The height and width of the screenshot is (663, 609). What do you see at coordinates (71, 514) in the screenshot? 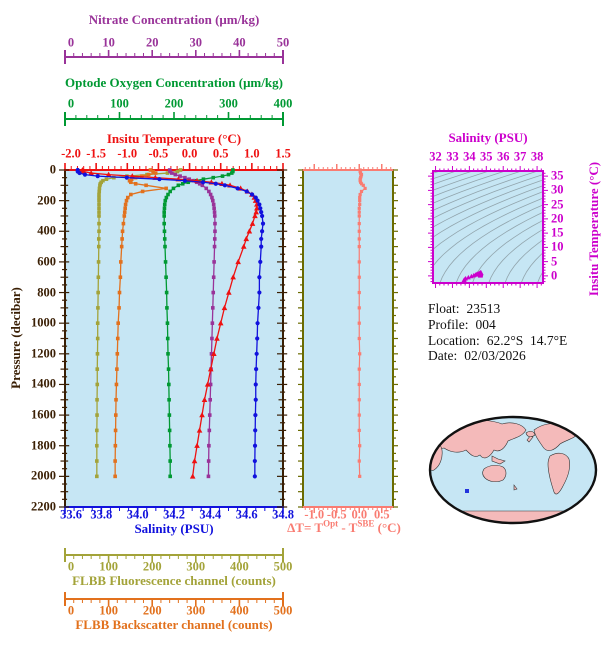
I see `tick-label: 33.6` at bounding box center [71, 514].